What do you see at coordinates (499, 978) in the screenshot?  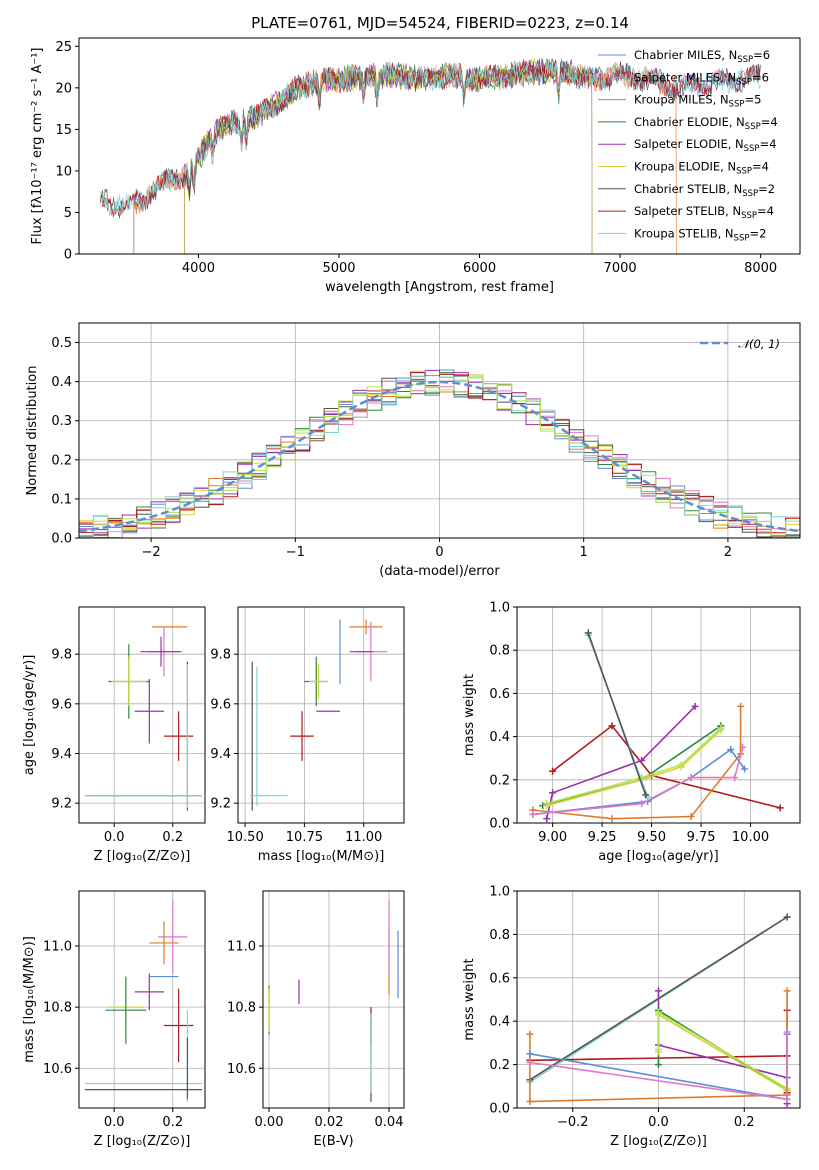 I see `y-tick-label: 0.6` at bounding box center [499, 978].